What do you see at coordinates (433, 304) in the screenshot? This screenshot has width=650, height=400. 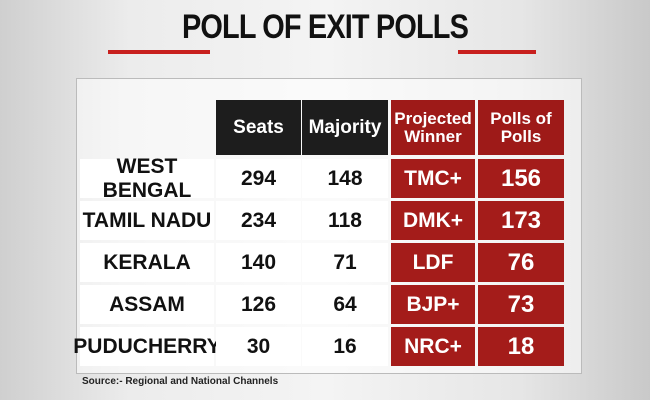 I see `table-cell: BJP+` at bounding box center [433, 304].